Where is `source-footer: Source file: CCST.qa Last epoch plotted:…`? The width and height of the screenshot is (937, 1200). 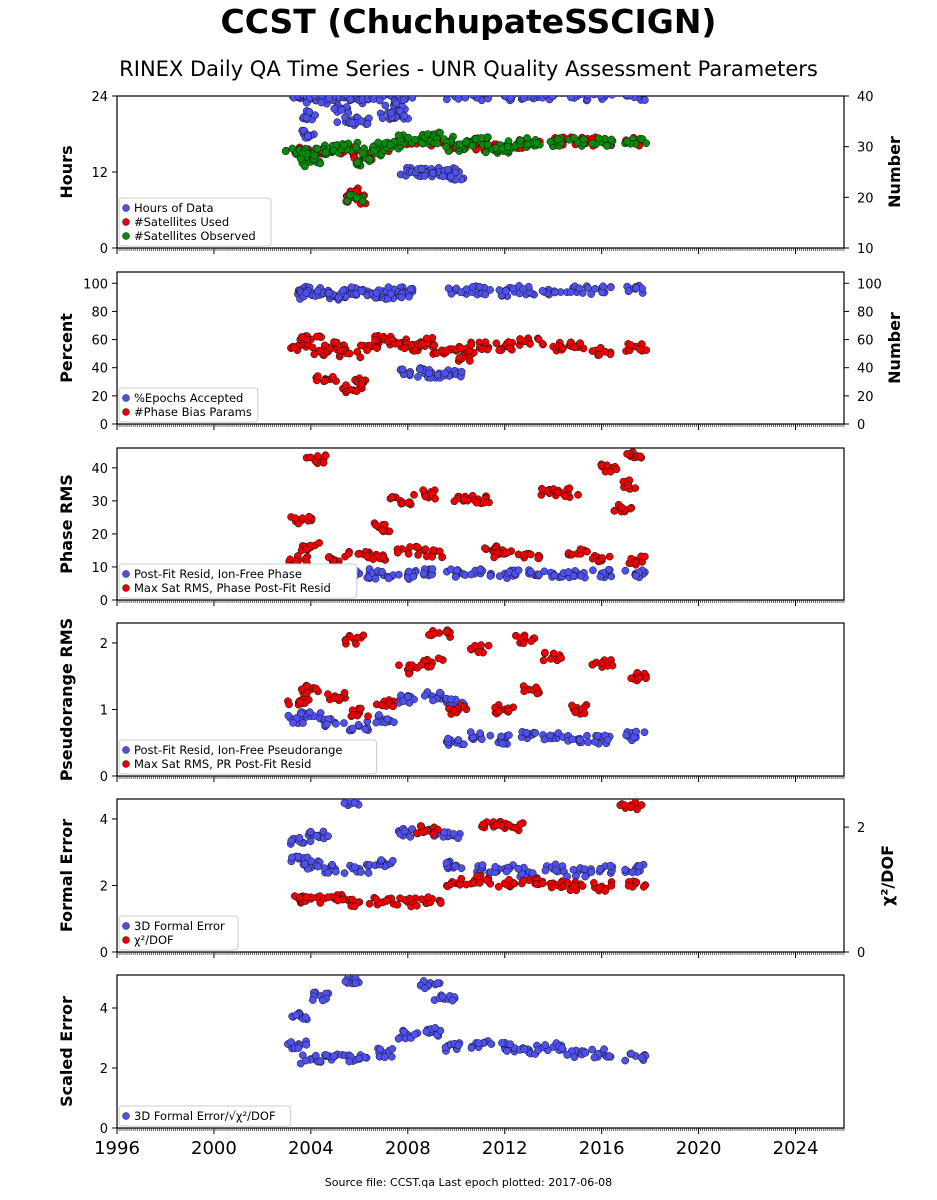
source-footer: Source file: CCST.qa Last epoch plotted:… is located at coordinates (468, 1182).